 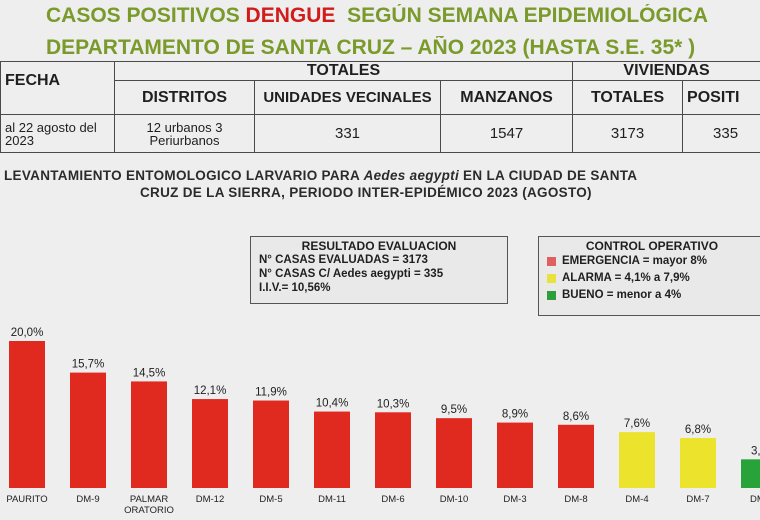 I want to click on bar-value-label: 15,7%, so click(x=88, y=365).